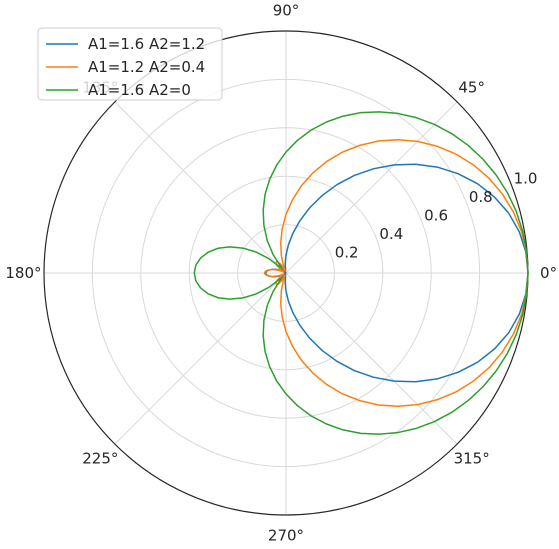  I want to click on theta-tick-label: 225°, so click(100, 459).